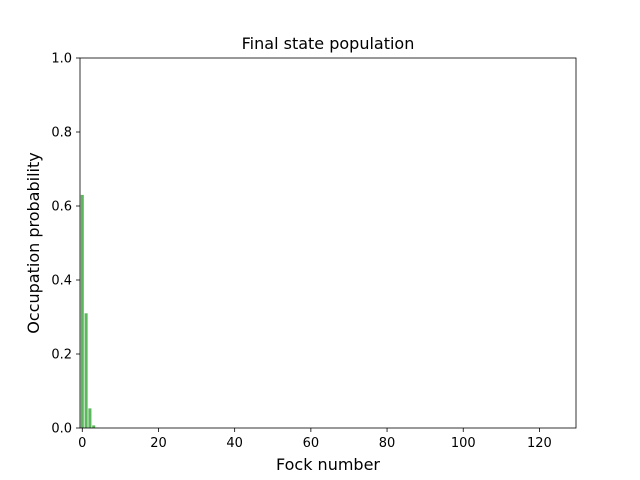  I want to click on x-tick-label: 0, so click(82, 443).